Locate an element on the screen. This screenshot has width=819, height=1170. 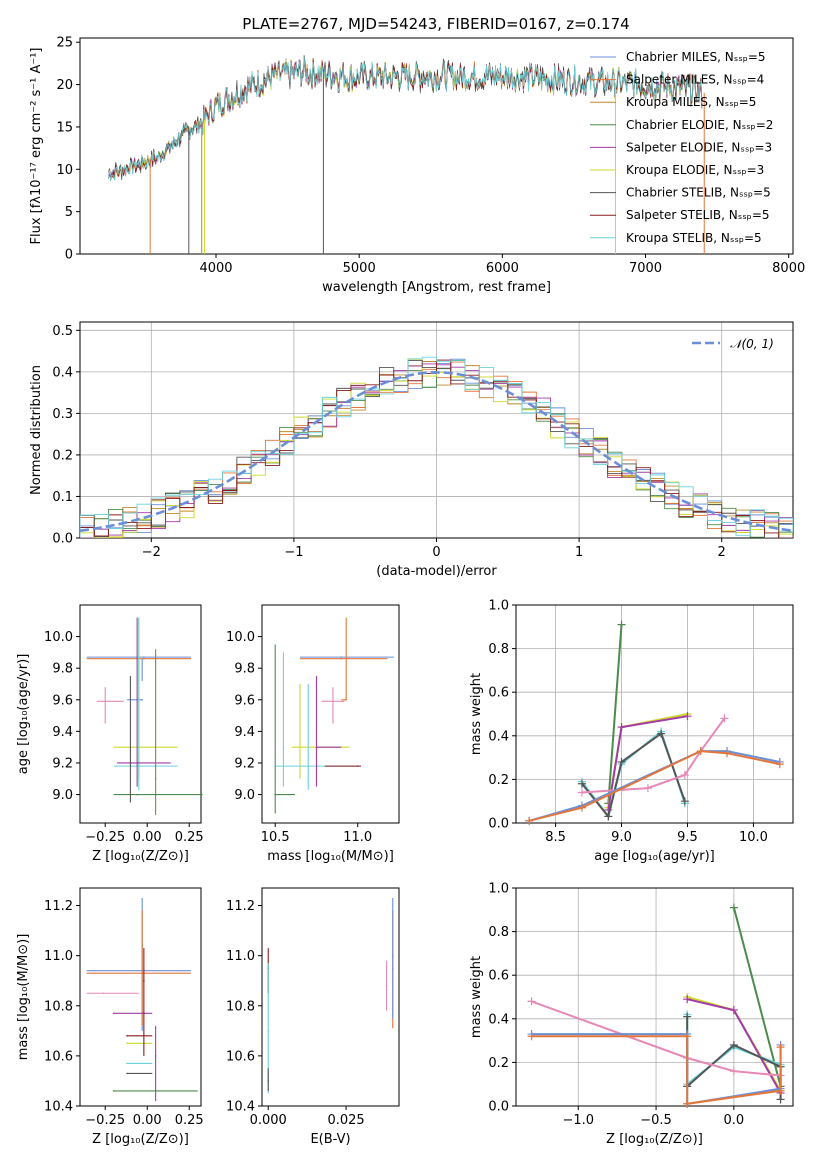
x-tick-label: 11.0 is located at coordinates (357, 837).